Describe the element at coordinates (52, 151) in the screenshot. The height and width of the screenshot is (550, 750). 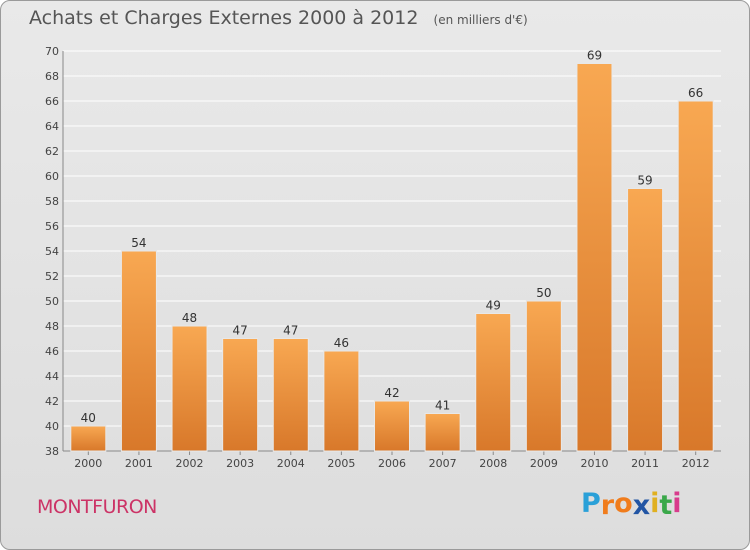
I see `y-tick-label: 62` at that location.